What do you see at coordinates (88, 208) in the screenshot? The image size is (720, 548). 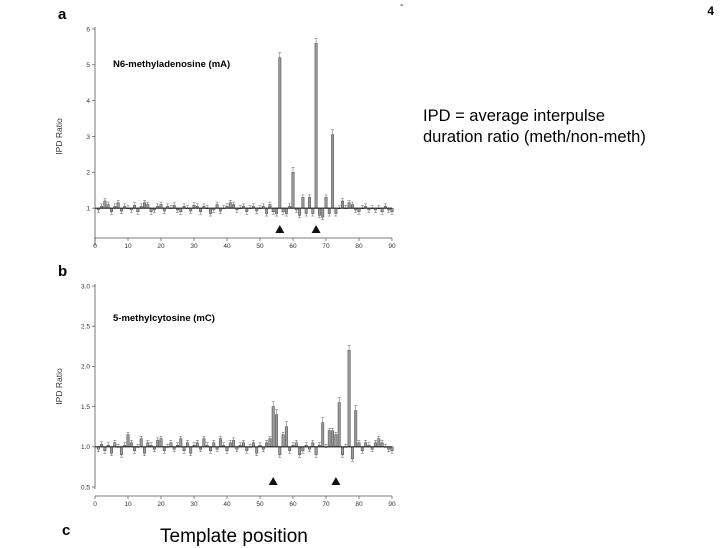 I see `y-tick-label: 1` at bounding box center [88, 208].